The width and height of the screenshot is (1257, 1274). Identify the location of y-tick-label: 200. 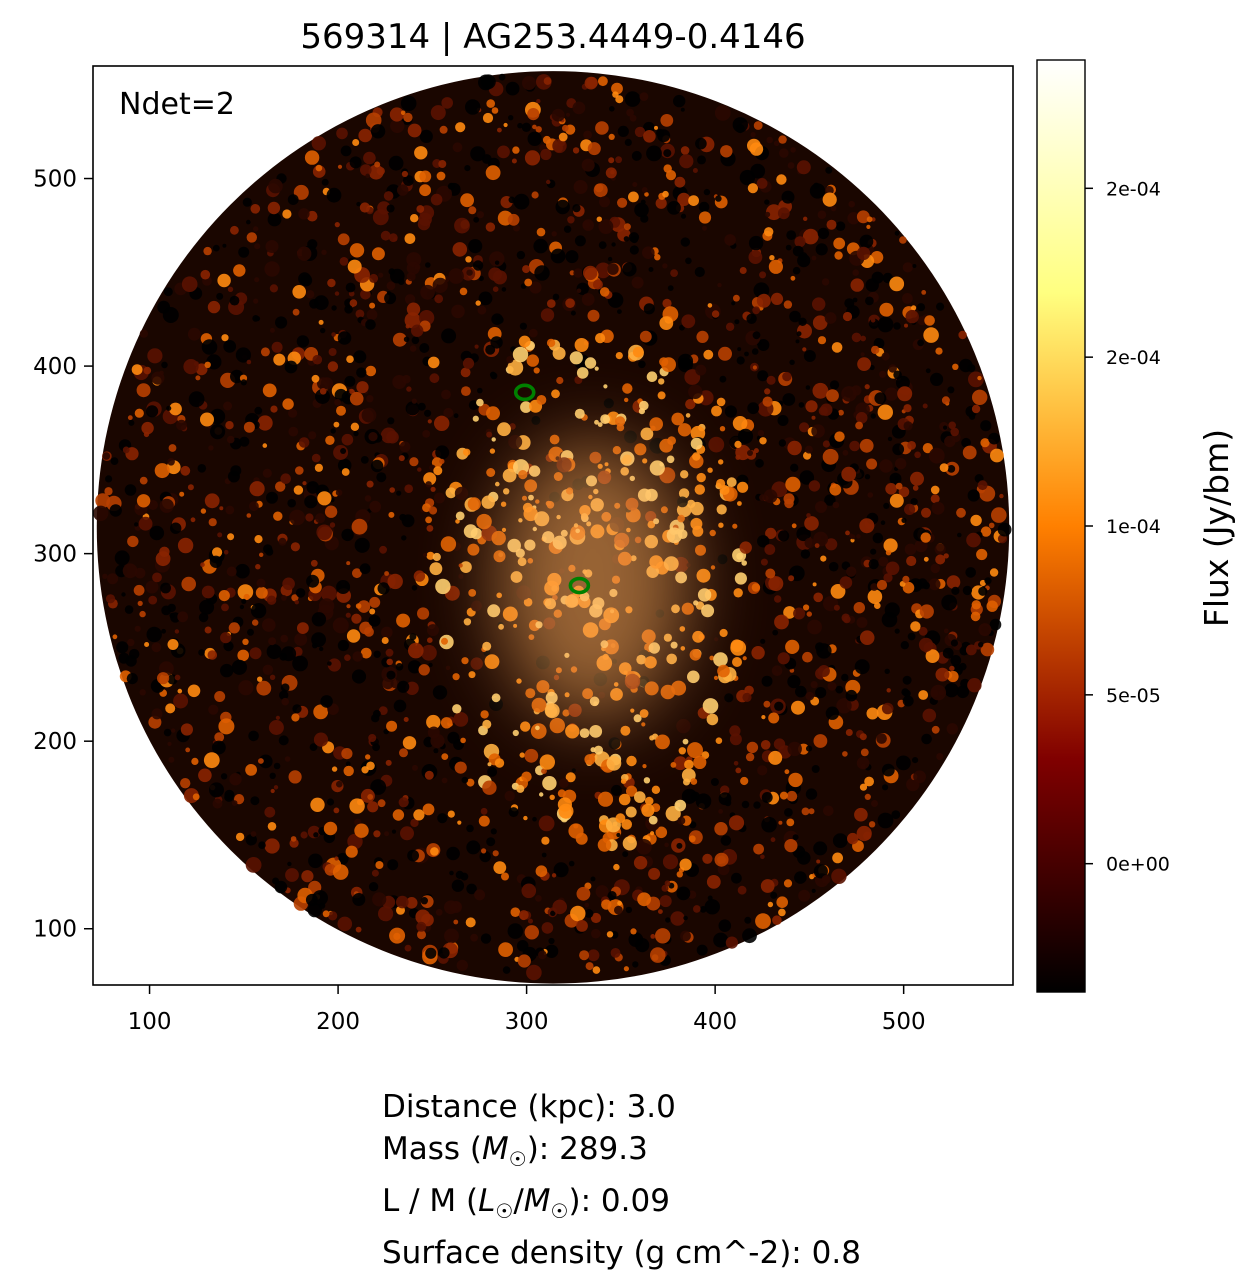
(55, 742).